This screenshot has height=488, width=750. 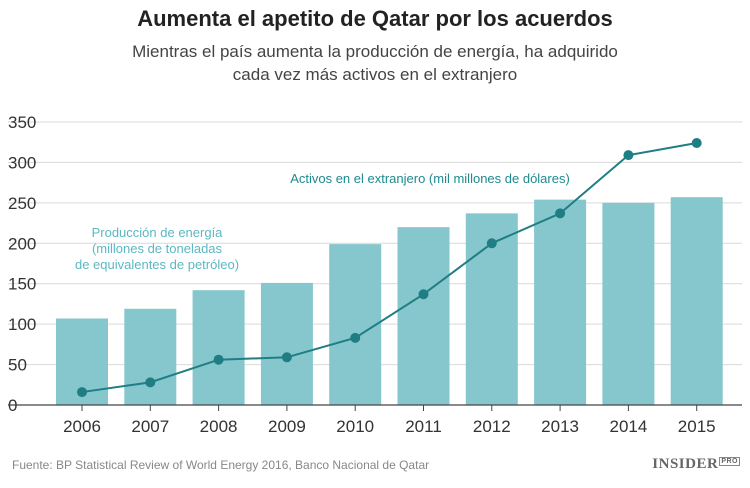 I want to click on y-tick-label: 100, so click(x=22, y=324).